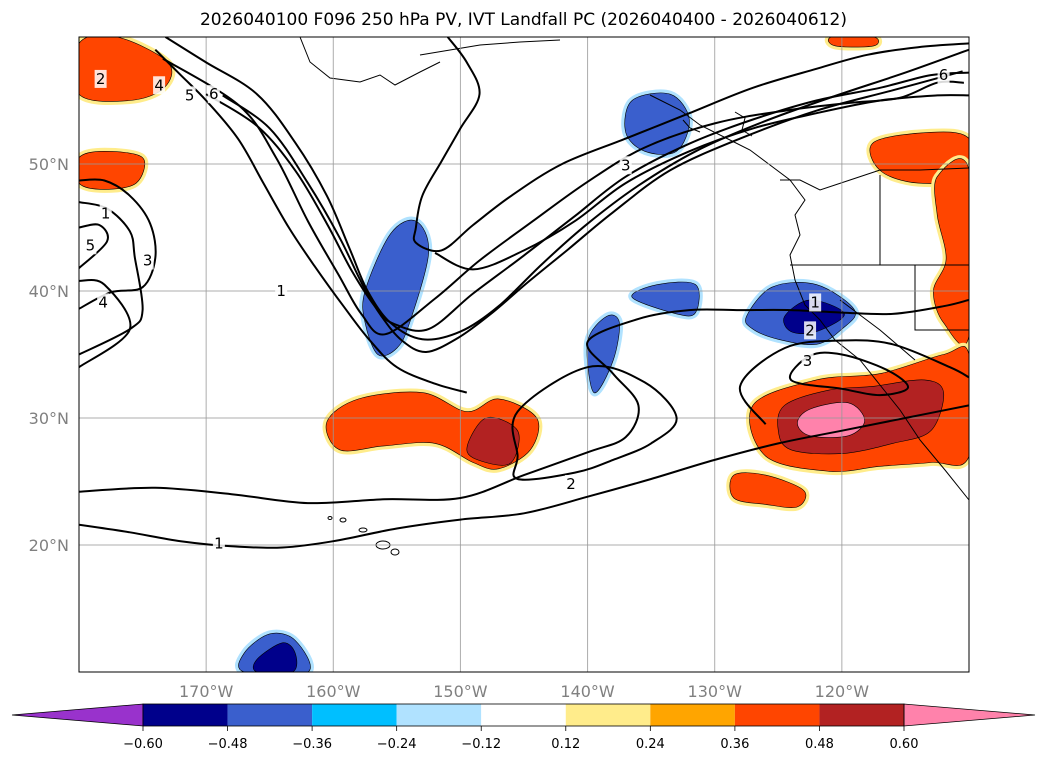 The image size is (1047, 765). What do you see at coordinates (49, 291) in the screenshot?
I see `lat-tick-label-2: 40°N` at bounding box center [49, 291].